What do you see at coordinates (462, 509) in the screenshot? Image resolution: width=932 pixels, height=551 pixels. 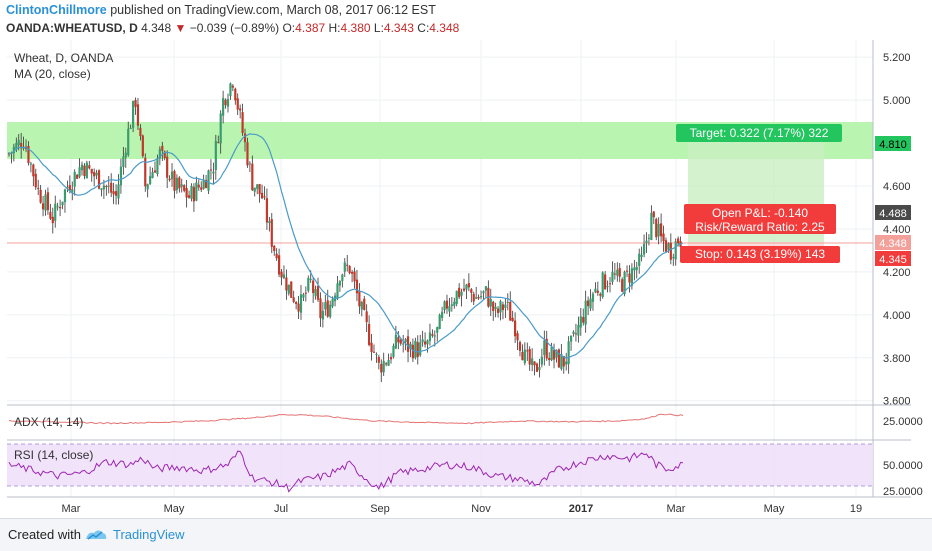 I see `time-axis: Mar May Jul Sep Nov 2017 Mar May 19` at bounding box center [462, 509].